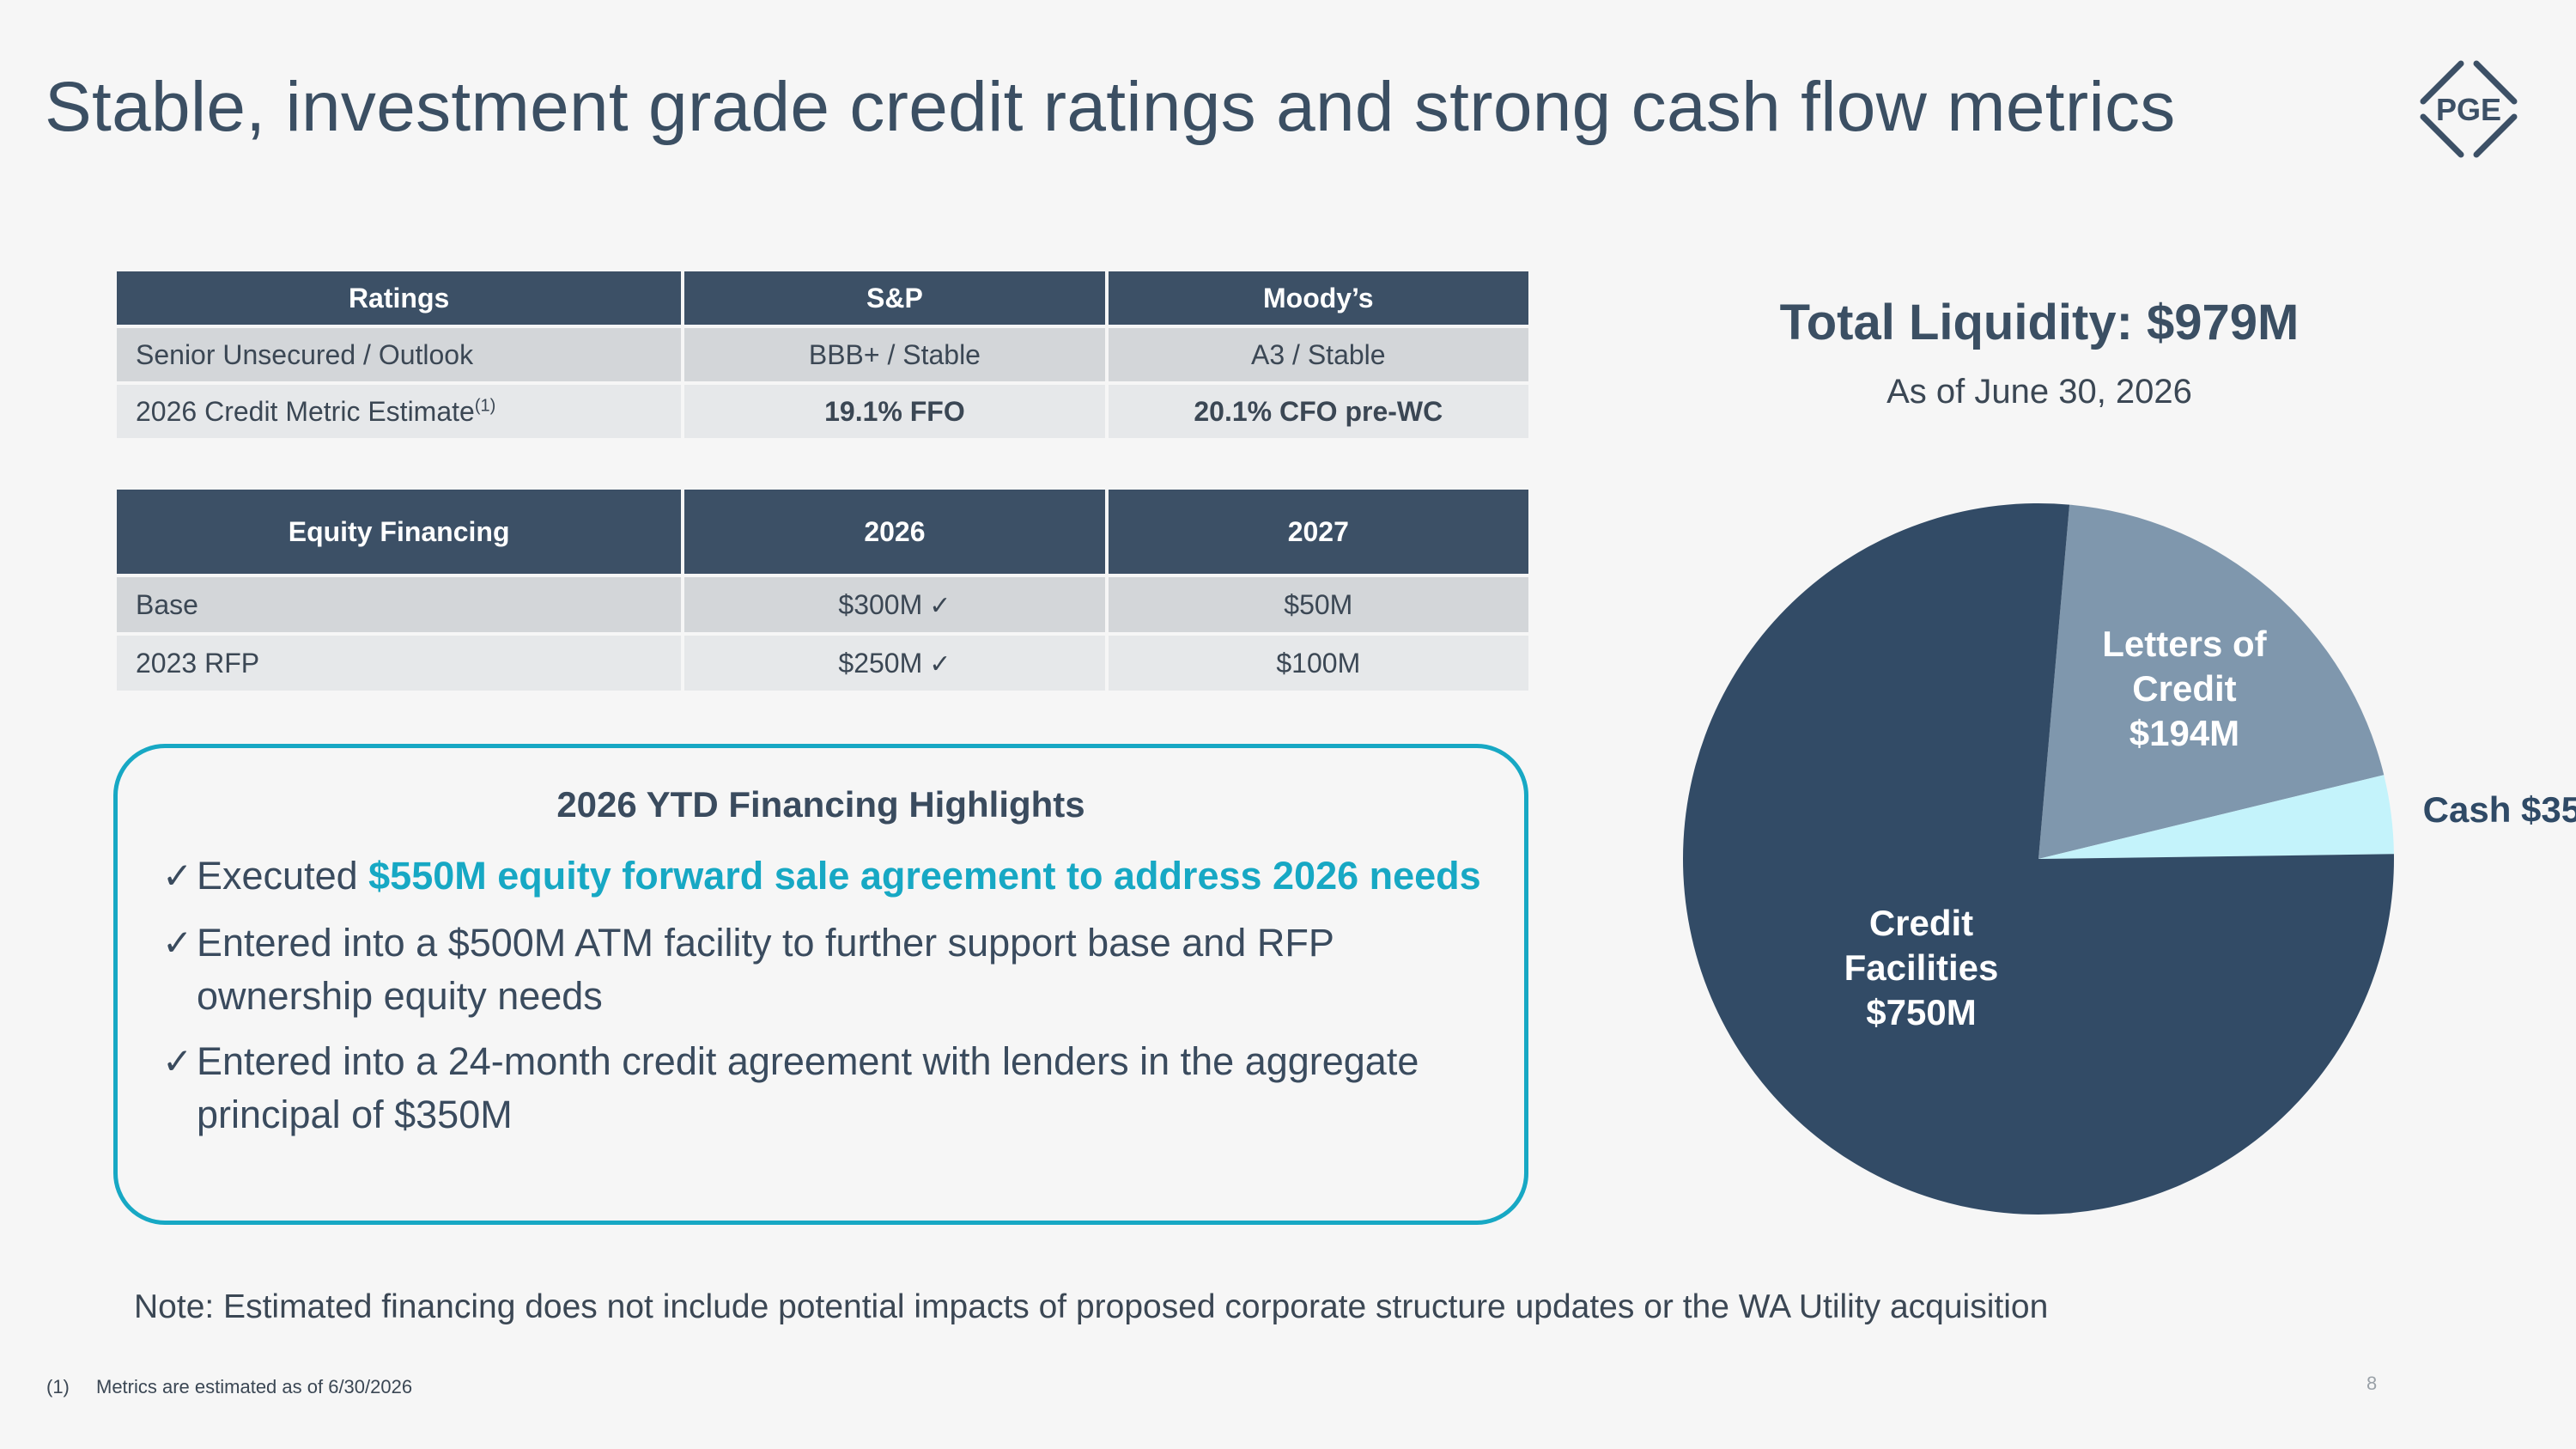 The width and height of the screenshot is (2576, 1449). I want to click on row-label-cell: 2026 Credit Metric Estimate(1), so click(399, 411).